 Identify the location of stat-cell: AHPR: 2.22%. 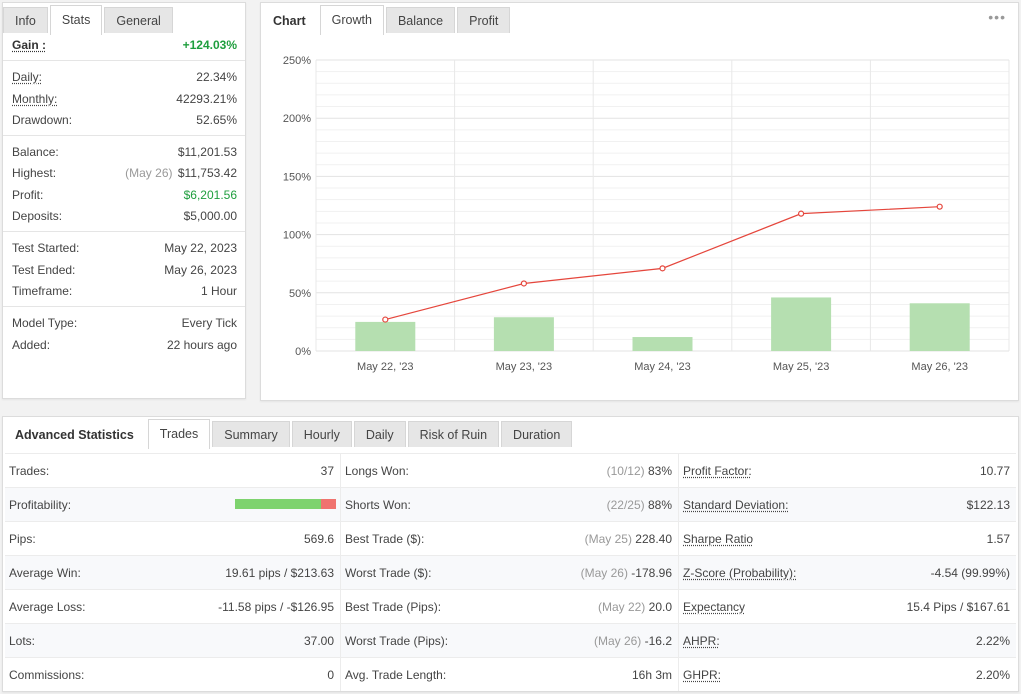
(847, 640).